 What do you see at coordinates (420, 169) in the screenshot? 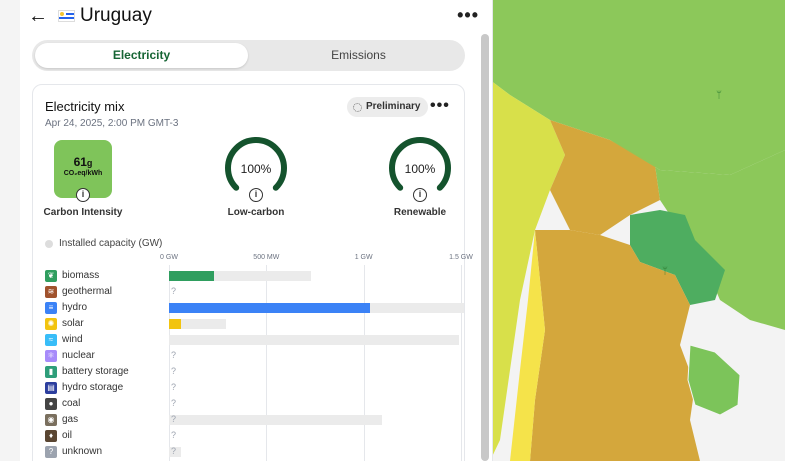
I see `renewable-value: 100%` at bounding box center [420, 169].